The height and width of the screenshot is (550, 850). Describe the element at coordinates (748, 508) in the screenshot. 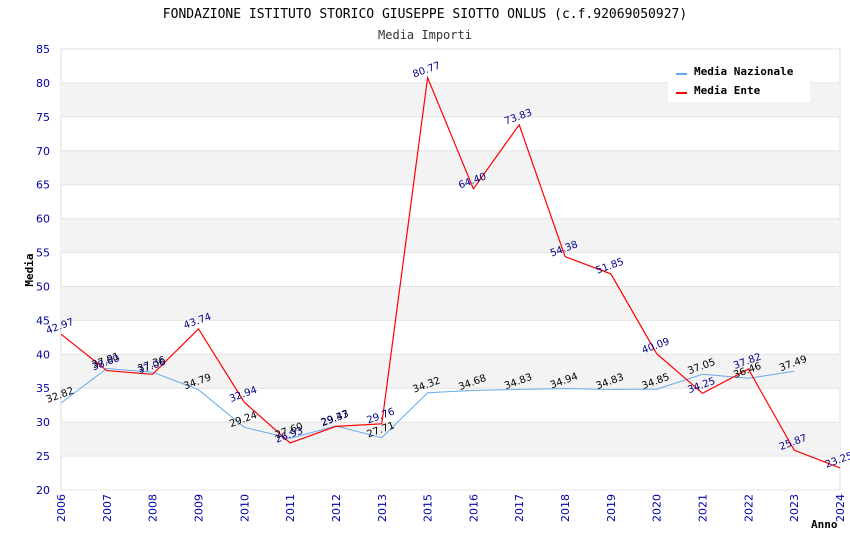

I see `x-tick-label: 2022` at that location.